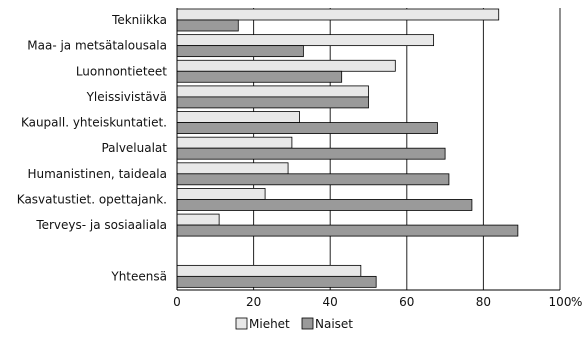 Image resolution: width=585 pixels, height=338 pixels. Describe the element at coordinates (307, 323) in the screenshot. I see `legend-swatch-naiset` at that location.